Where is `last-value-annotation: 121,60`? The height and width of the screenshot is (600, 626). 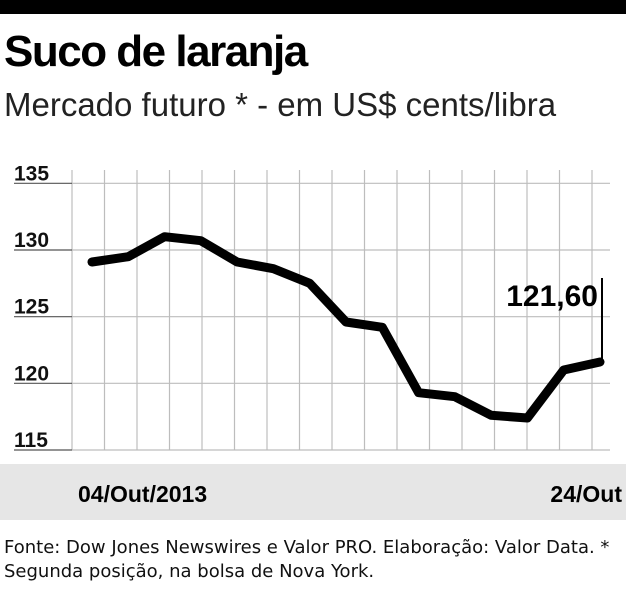
last-value-annotation: 121,60 is located at coordinates (554, 320).